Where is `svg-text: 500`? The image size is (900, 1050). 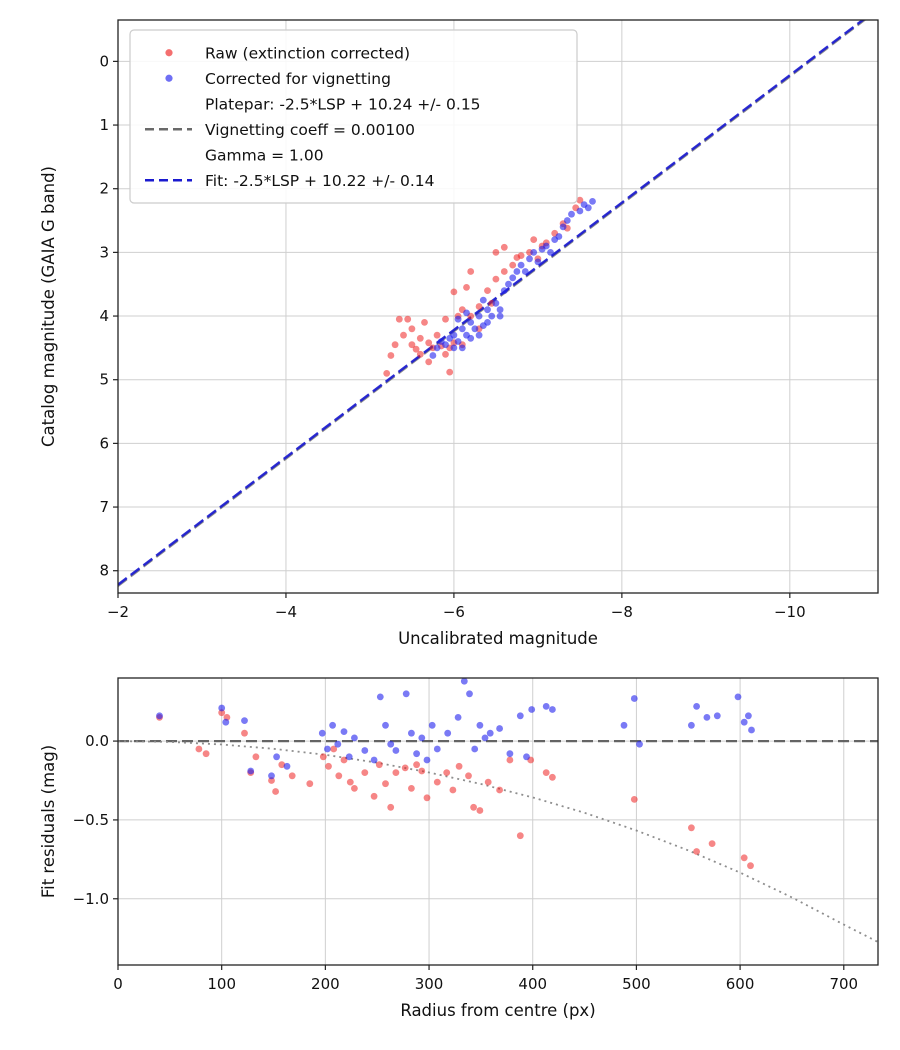
svg-text: 500 is located at coordinates (636, 984).